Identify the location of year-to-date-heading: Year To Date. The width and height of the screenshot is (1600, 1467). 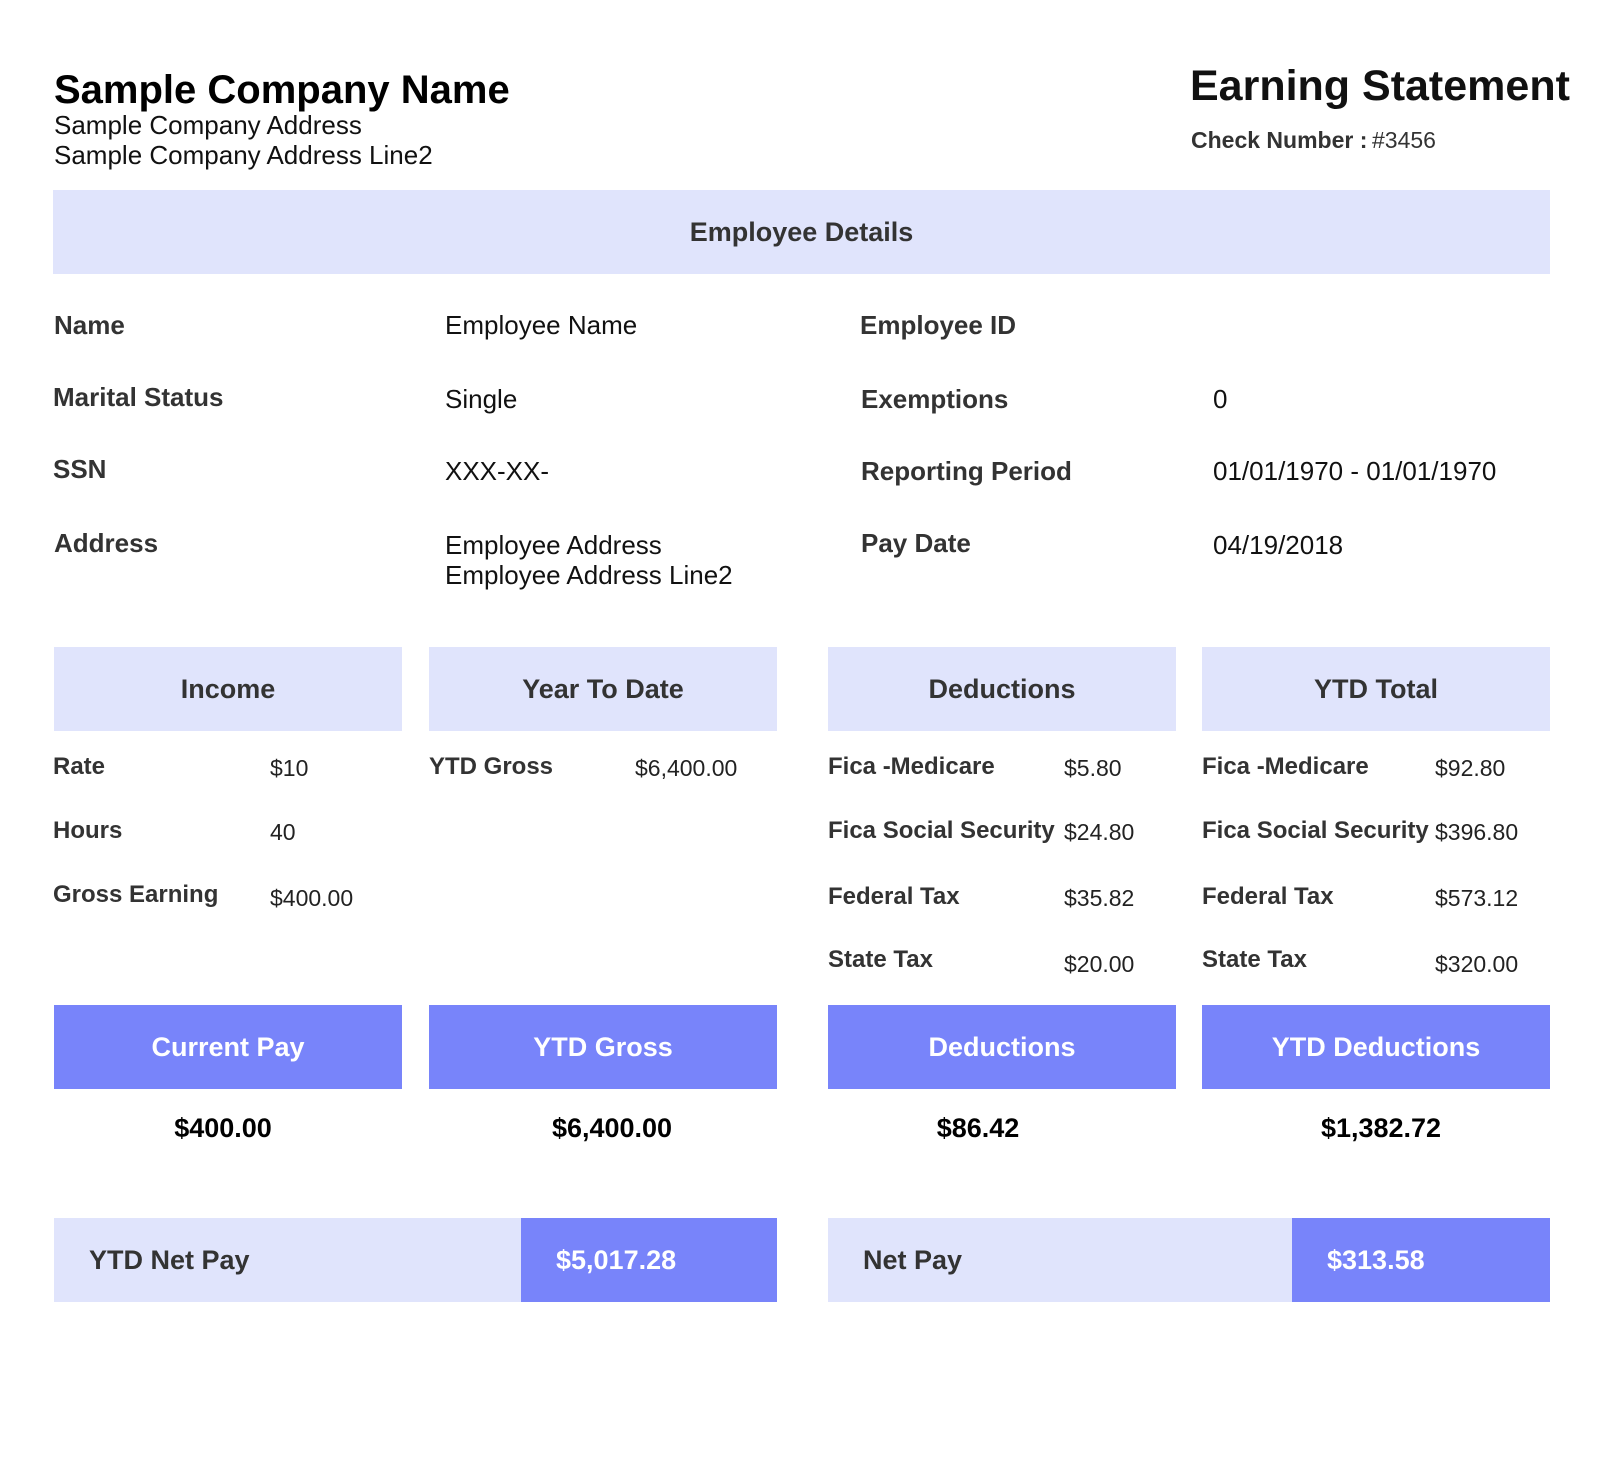
(603, 689).